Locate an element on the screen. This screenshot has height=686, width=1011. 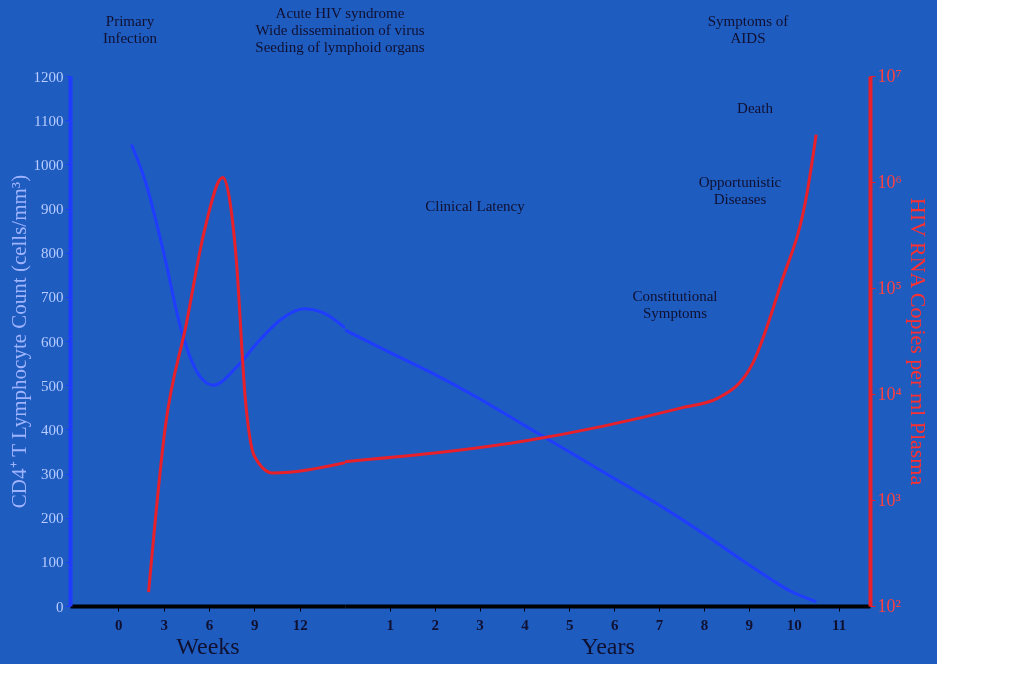
y2-tick-label: 10⁷ is located at coordinates (889, 75).